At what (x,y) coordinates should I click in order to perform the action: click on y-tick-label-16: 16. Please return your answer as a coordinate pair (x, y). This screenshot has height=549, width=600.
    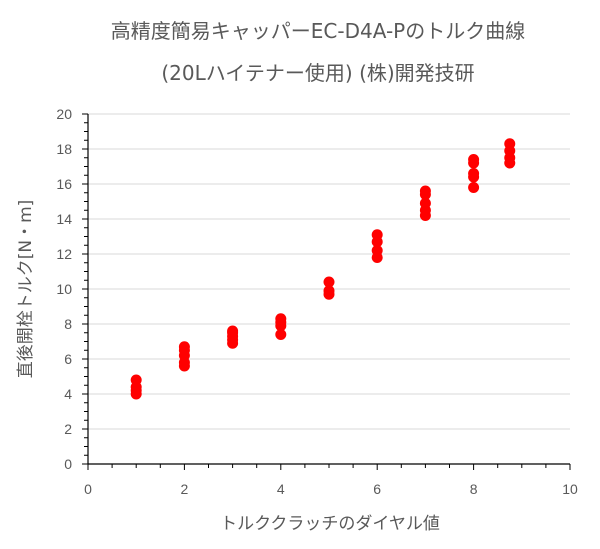
    Looking at the image, I should click on (64, 184).